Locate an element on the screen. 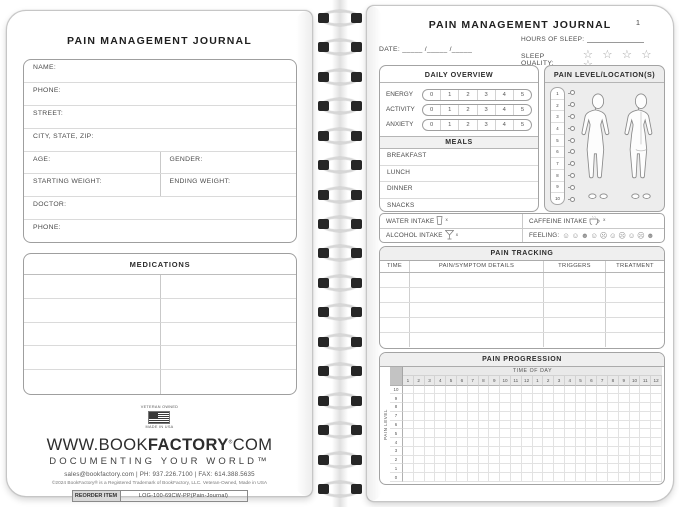 Image resolution: width=679 pixels, height=507 pixels. tracking-empty-row is located at coordinates (522, 339).